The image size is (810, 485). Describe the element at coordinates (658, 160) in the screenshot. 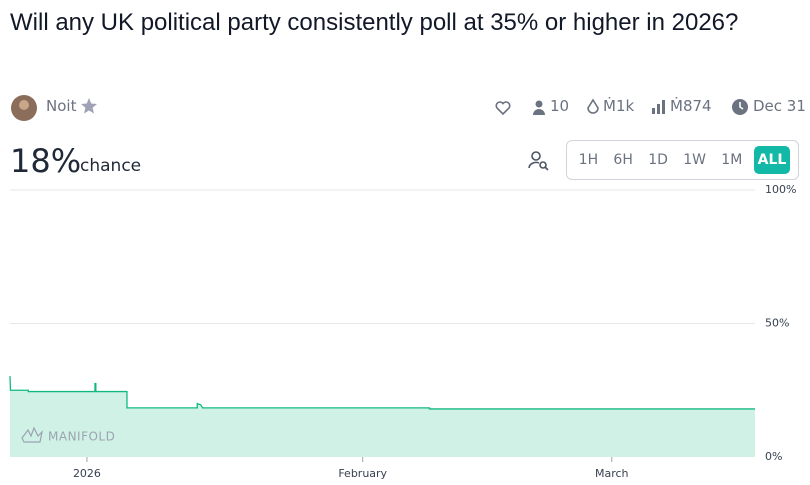

I see `time-button: 1D` at that location.